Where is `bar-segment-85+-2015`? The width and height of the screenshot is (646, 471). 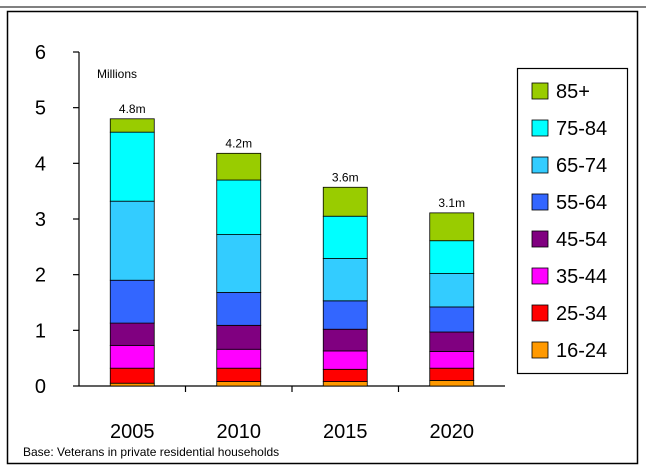 bar-segment-85+-2015 is located at coordinates (345, 201).